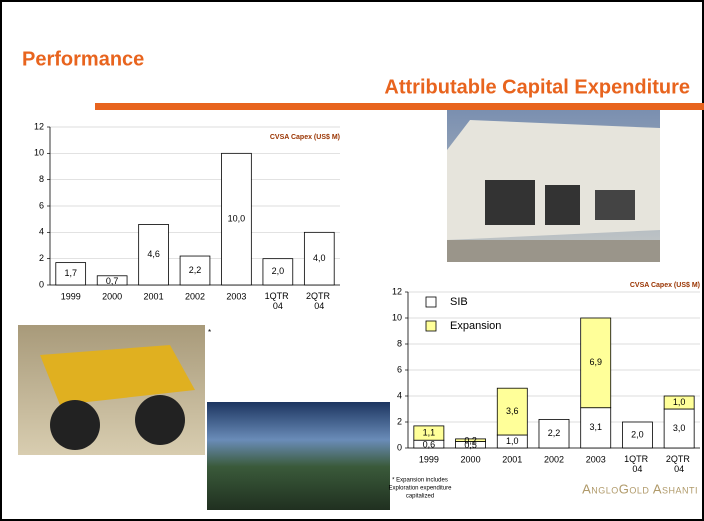  Describe the element at coordinates (399, 106) in the screenshot. I see `header-bar` at that location.